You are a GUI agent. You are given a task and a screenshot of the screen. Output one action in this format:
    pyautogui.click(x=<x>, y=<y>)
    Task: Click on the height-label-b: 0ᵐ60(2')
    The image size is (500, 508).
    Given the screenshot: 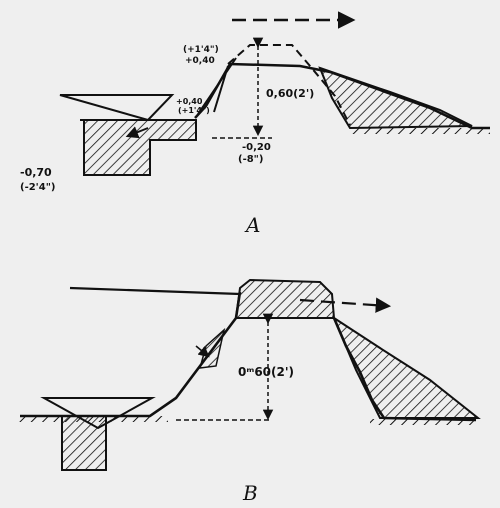 What is the action you would take?
    pyautogui.click(x=266, y=372)
    